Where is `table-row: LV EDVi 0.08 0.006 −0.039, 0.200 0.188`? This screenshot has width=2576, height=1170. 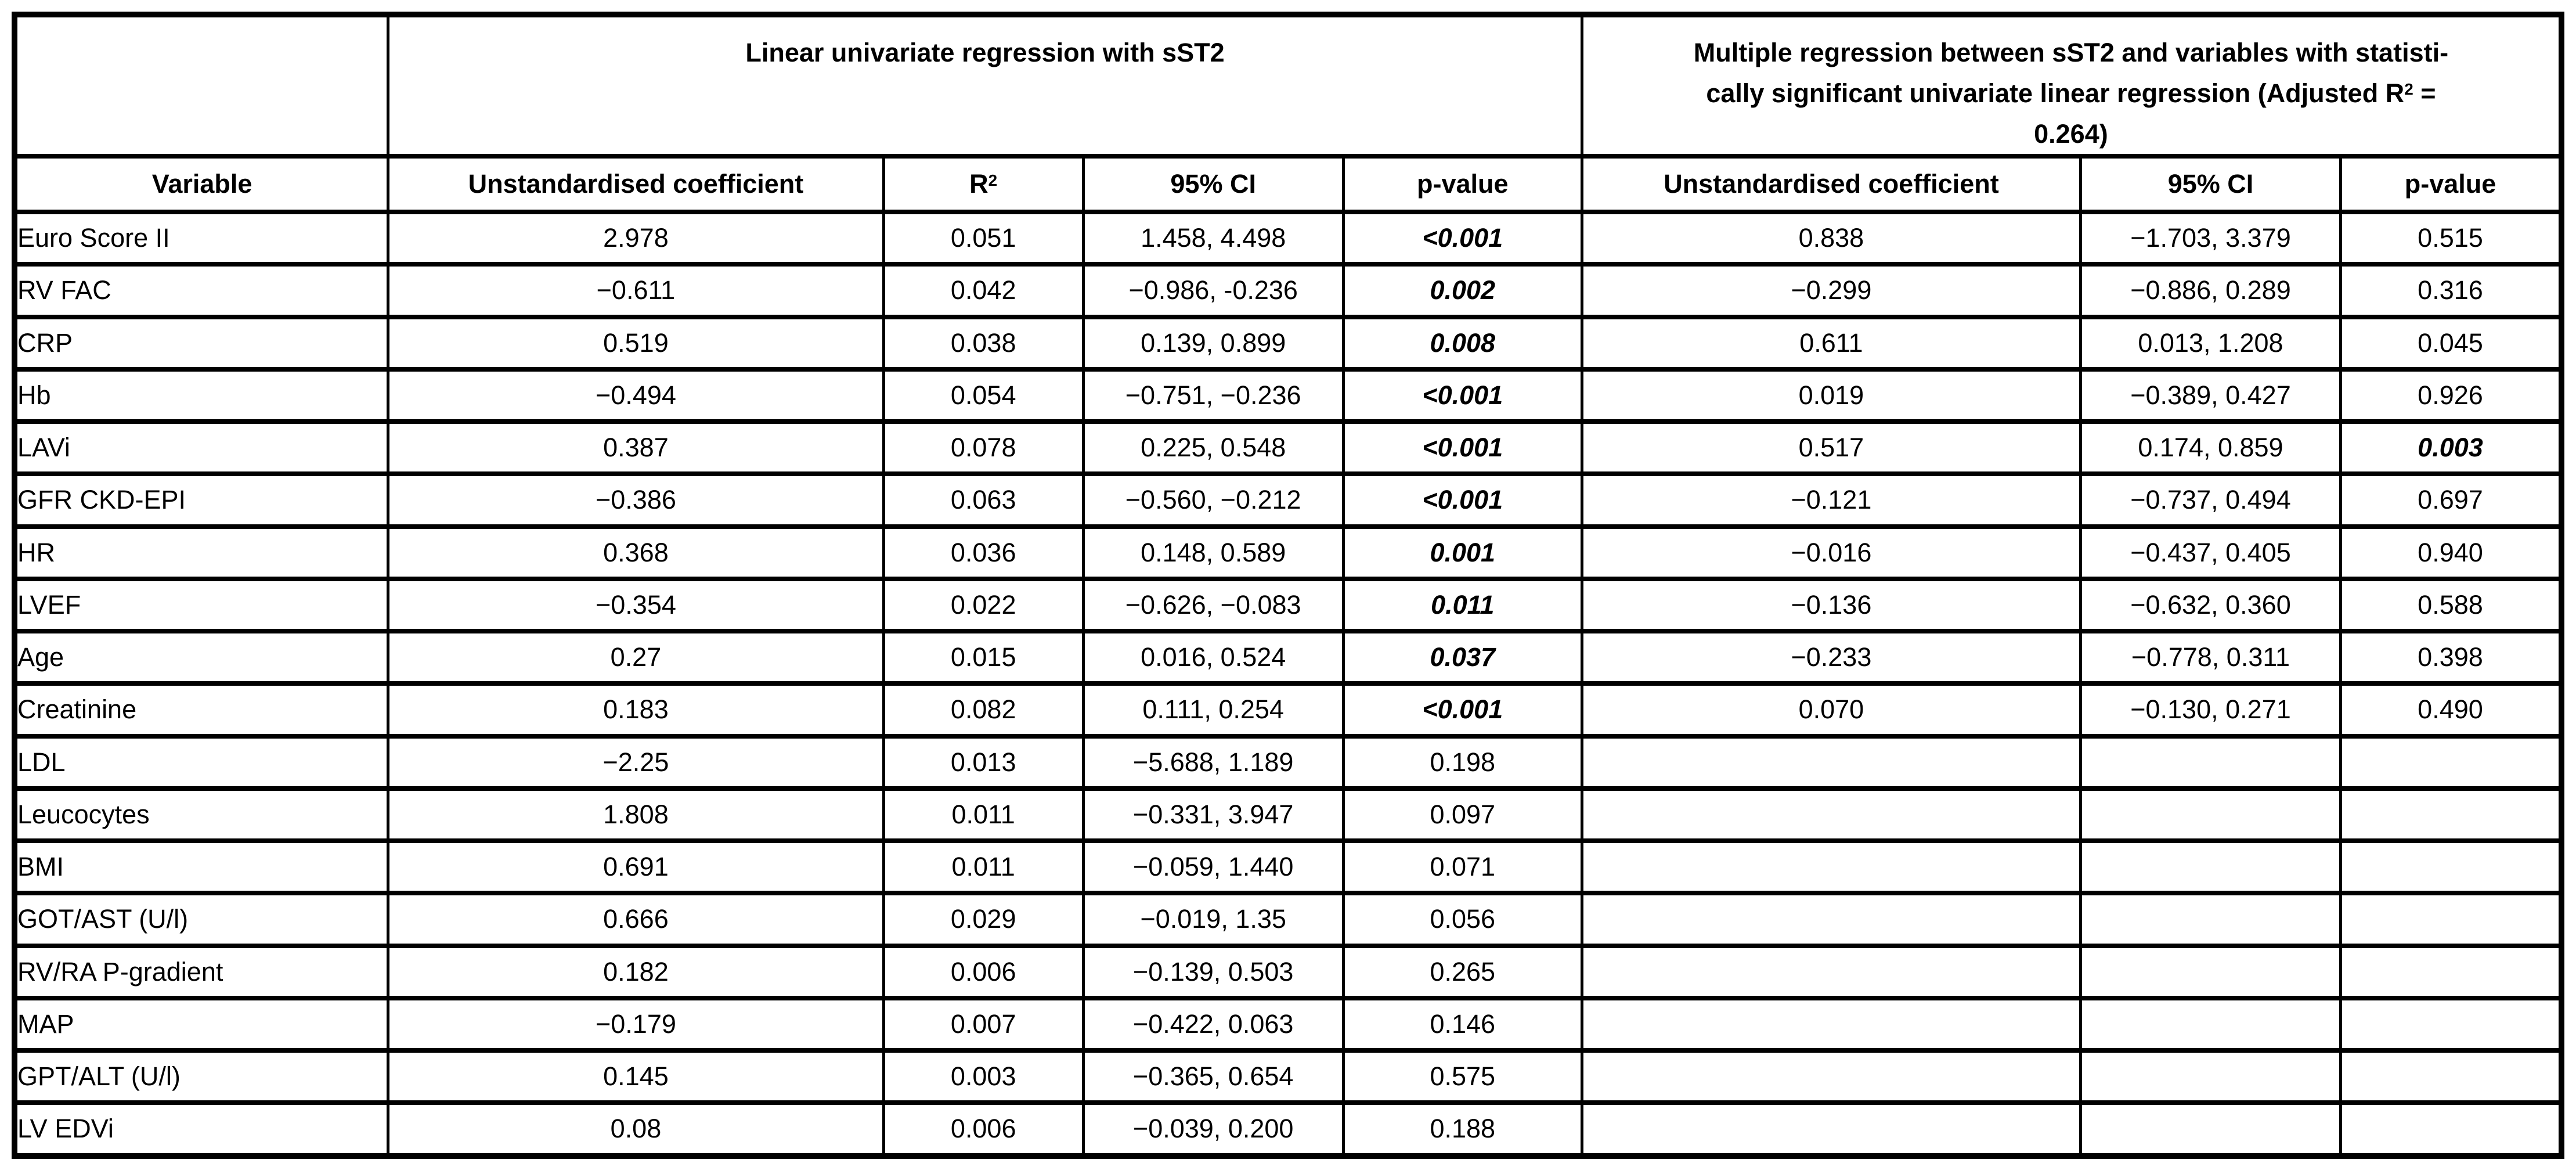
table-row: LV EDVi 0.08 0.006 −0.039, 0.200 0.188 is located at coordinates (1288, 1129).